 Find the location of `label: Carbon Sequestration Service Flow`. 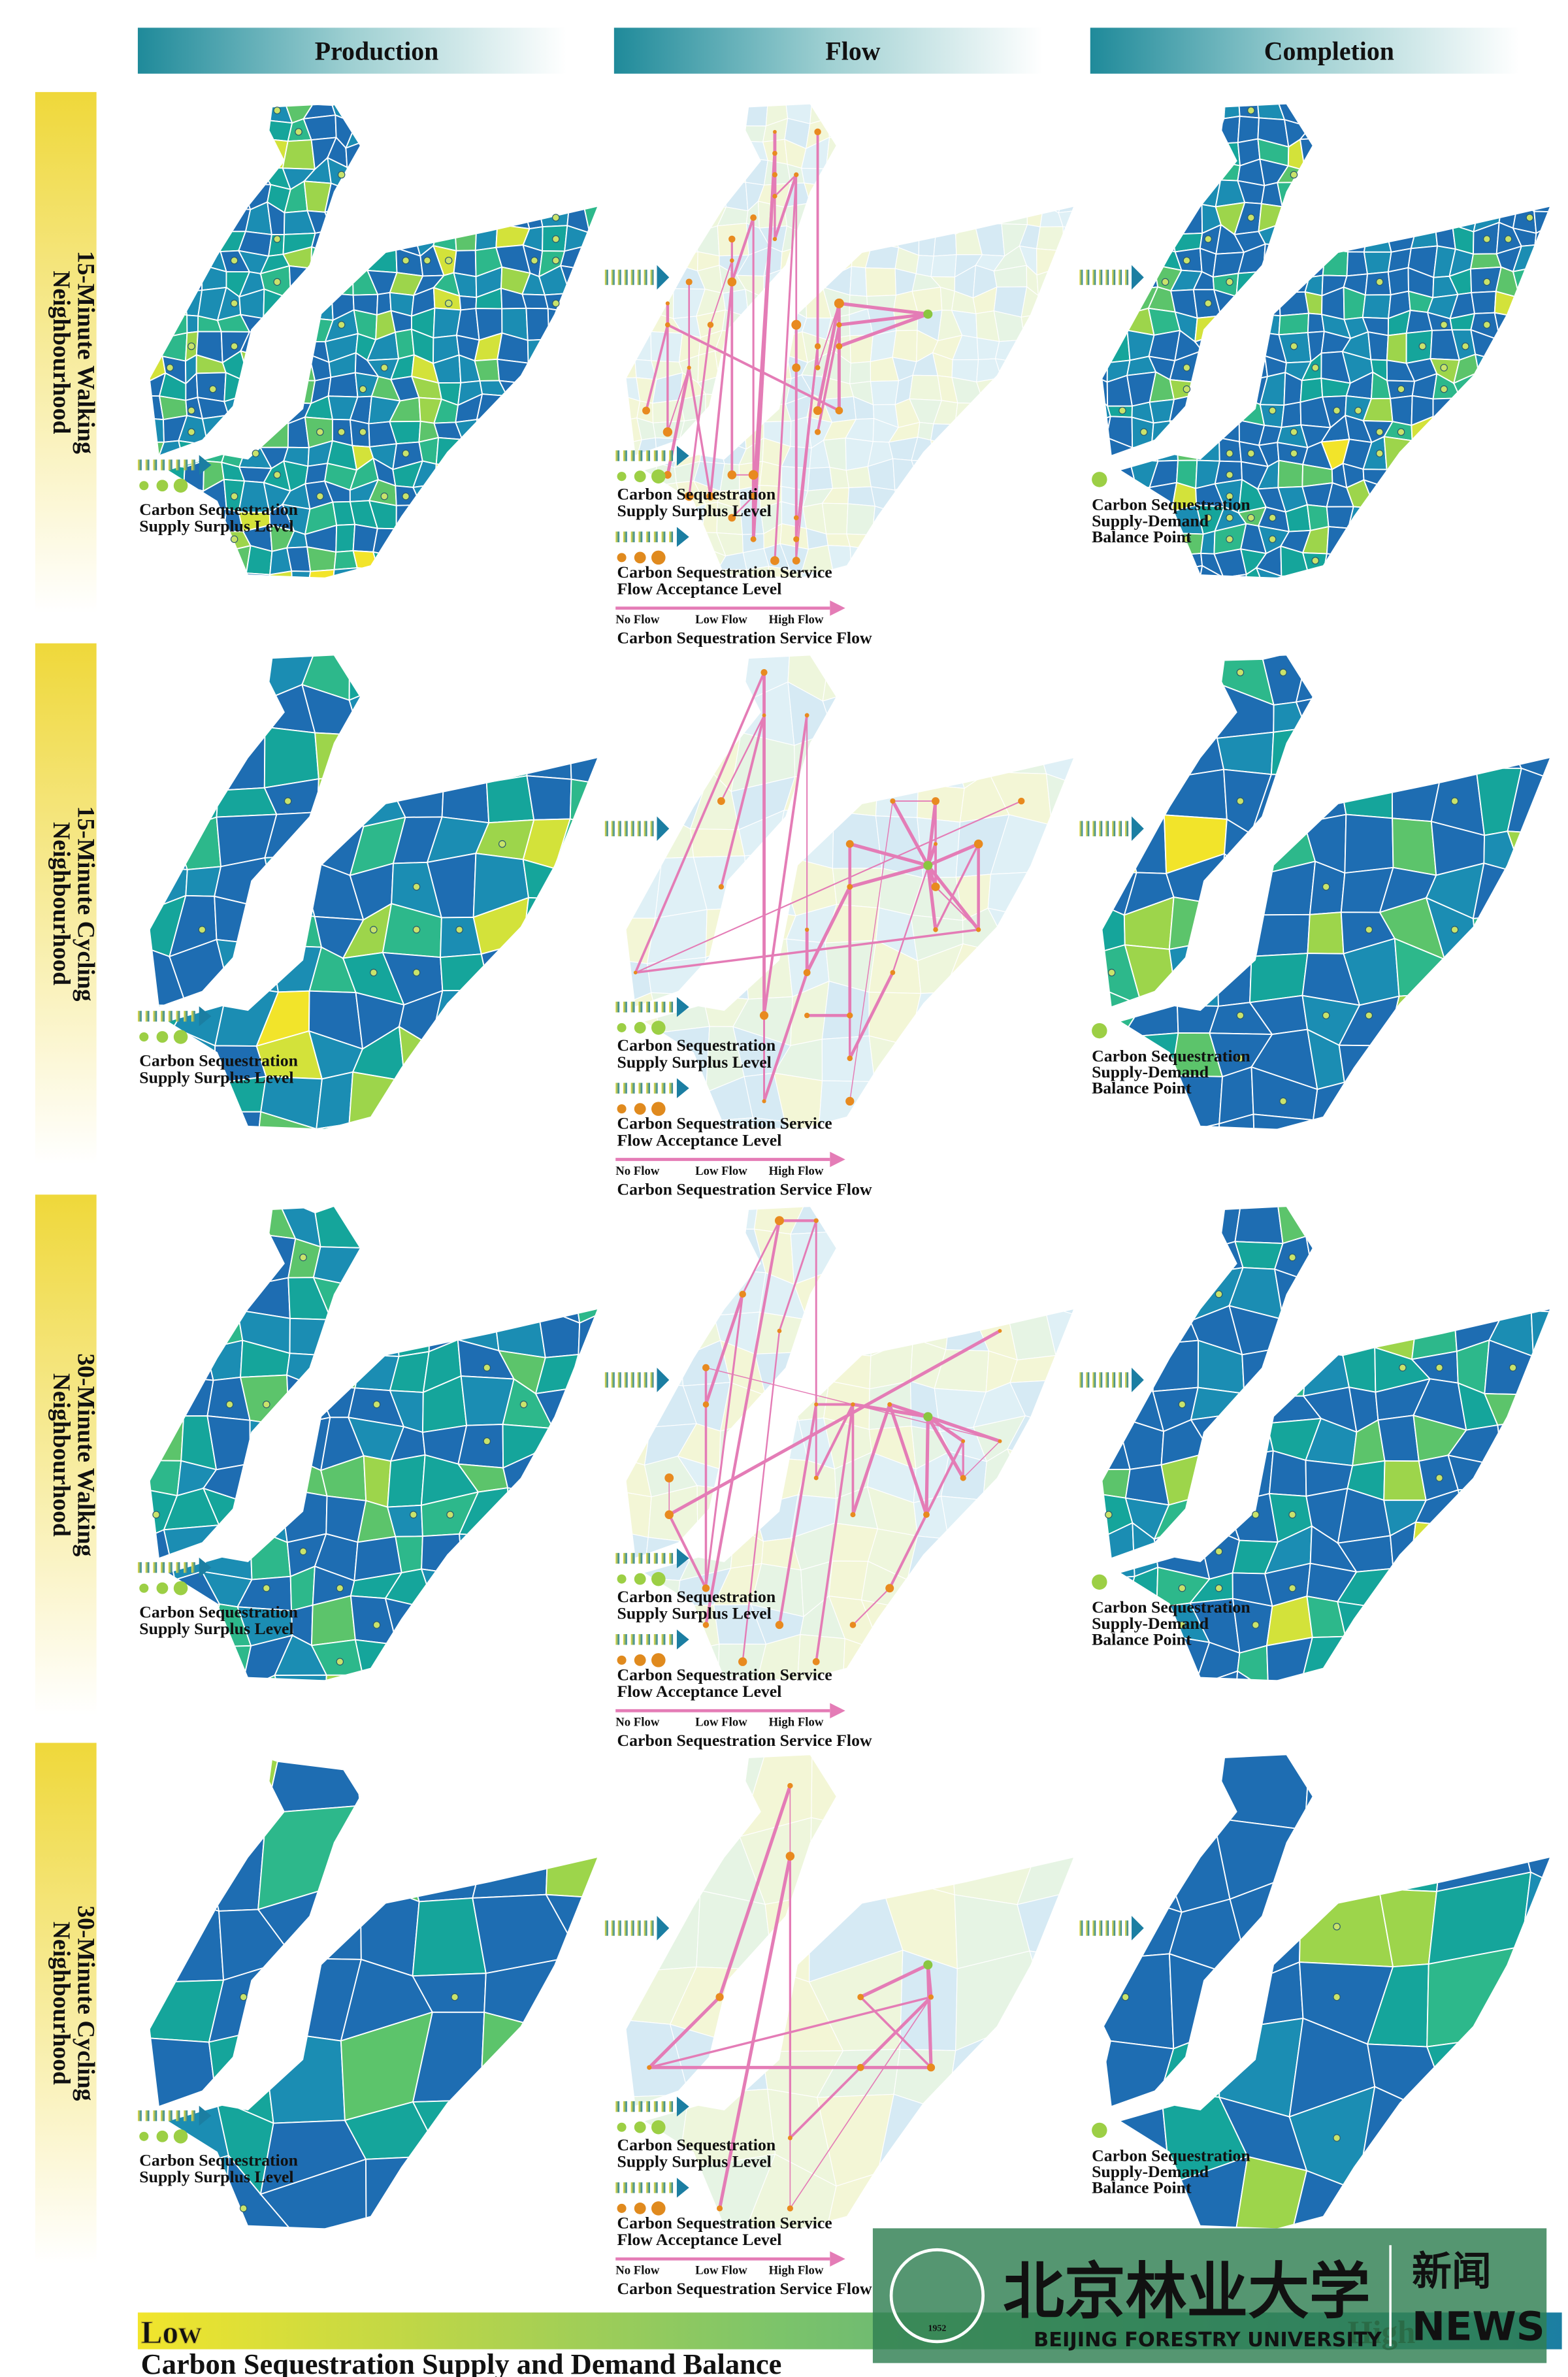

label: Carbon Sequestration Service Flow is located at coordinates (744, 638).